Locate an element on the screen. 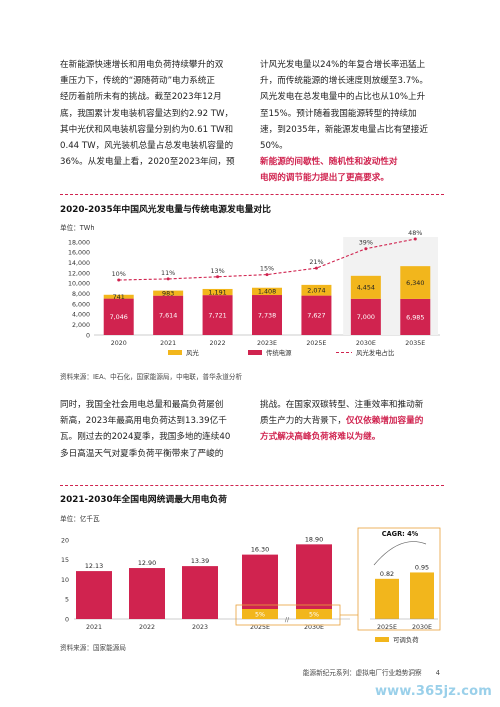 The height and width of the screenshot is (707, 500). paragraph-line: 底，我国累计发电装机容量达到约2.92 TW， is located at coordinates (147, 113).